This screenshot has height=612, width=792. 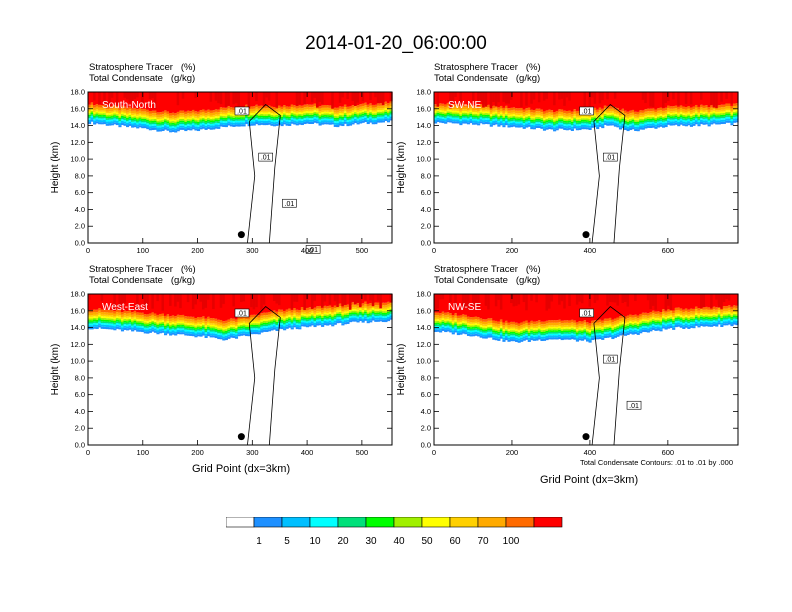 What do you see at coordinates (471, 280) in the screenshot?
I see `condensate-label: Total Condensate` at bounding box center [471, 280].